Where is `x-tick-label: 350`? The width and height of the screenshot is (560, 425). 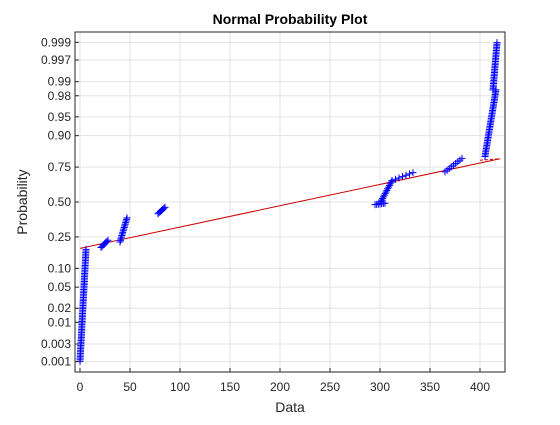
x-tick-label: 350 is located at coordinates (430, 387).